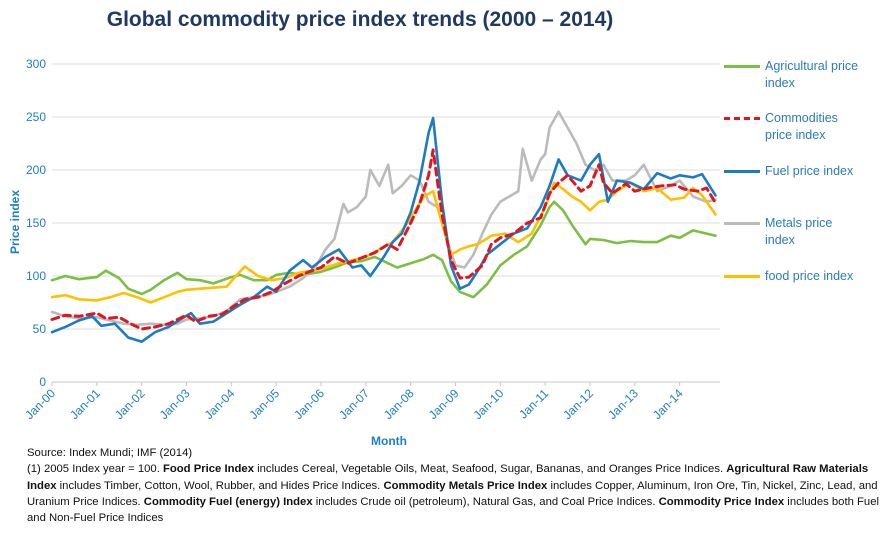 The width and height of the screenshot is (893, 534). Describe the element at coordinates (175, 404) in the screenshot. I see `x-tick-label: Jan-03` at that location.